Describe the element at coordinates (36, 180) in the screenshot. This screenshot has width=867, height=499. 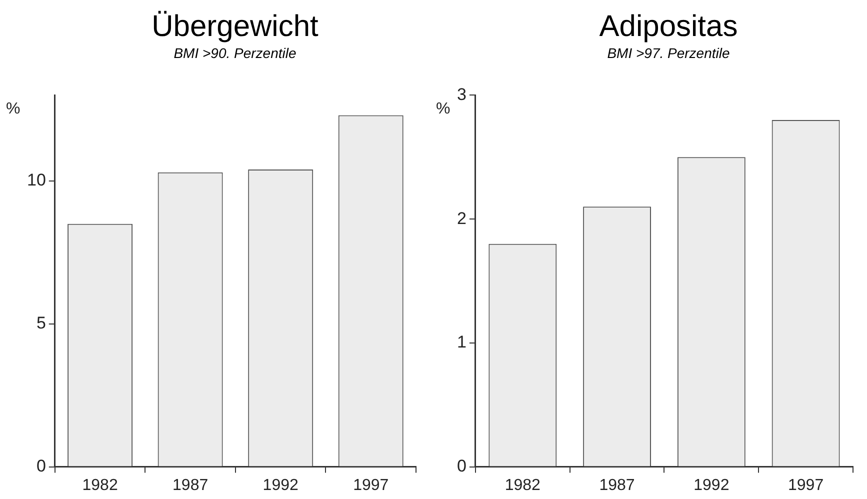
I see `y-tick-label: 10` at that location.